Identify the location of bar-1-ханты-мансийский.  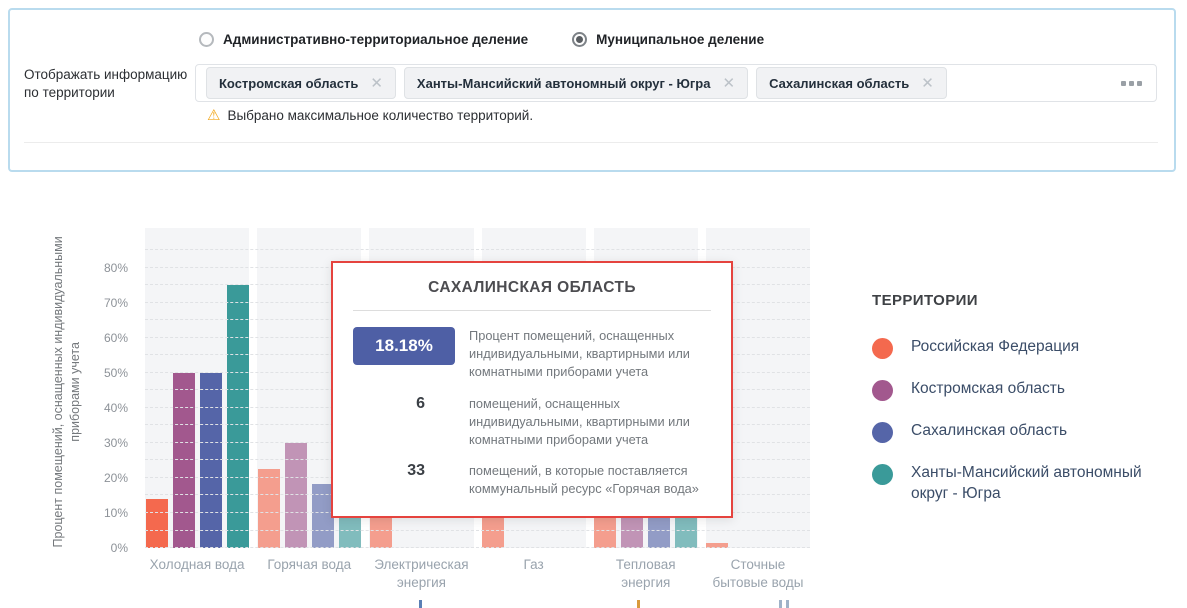
(237, 416).